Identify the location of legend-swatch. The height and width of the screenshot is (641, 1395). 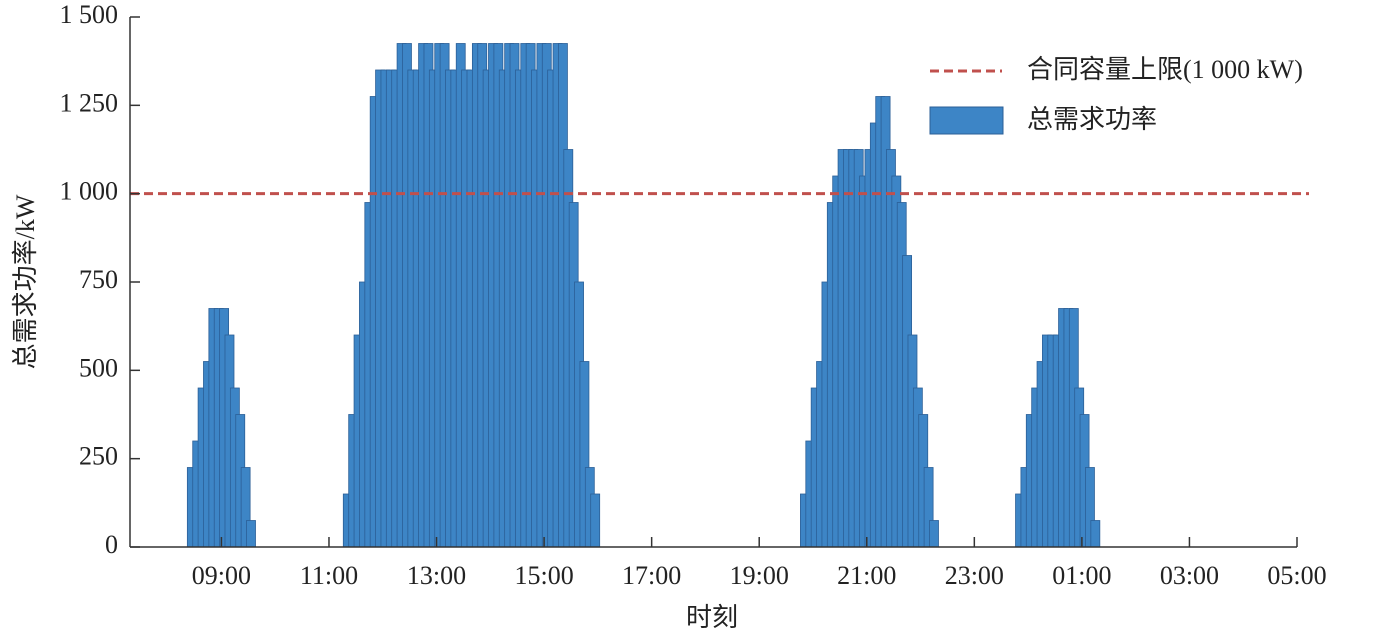
(966, 120).